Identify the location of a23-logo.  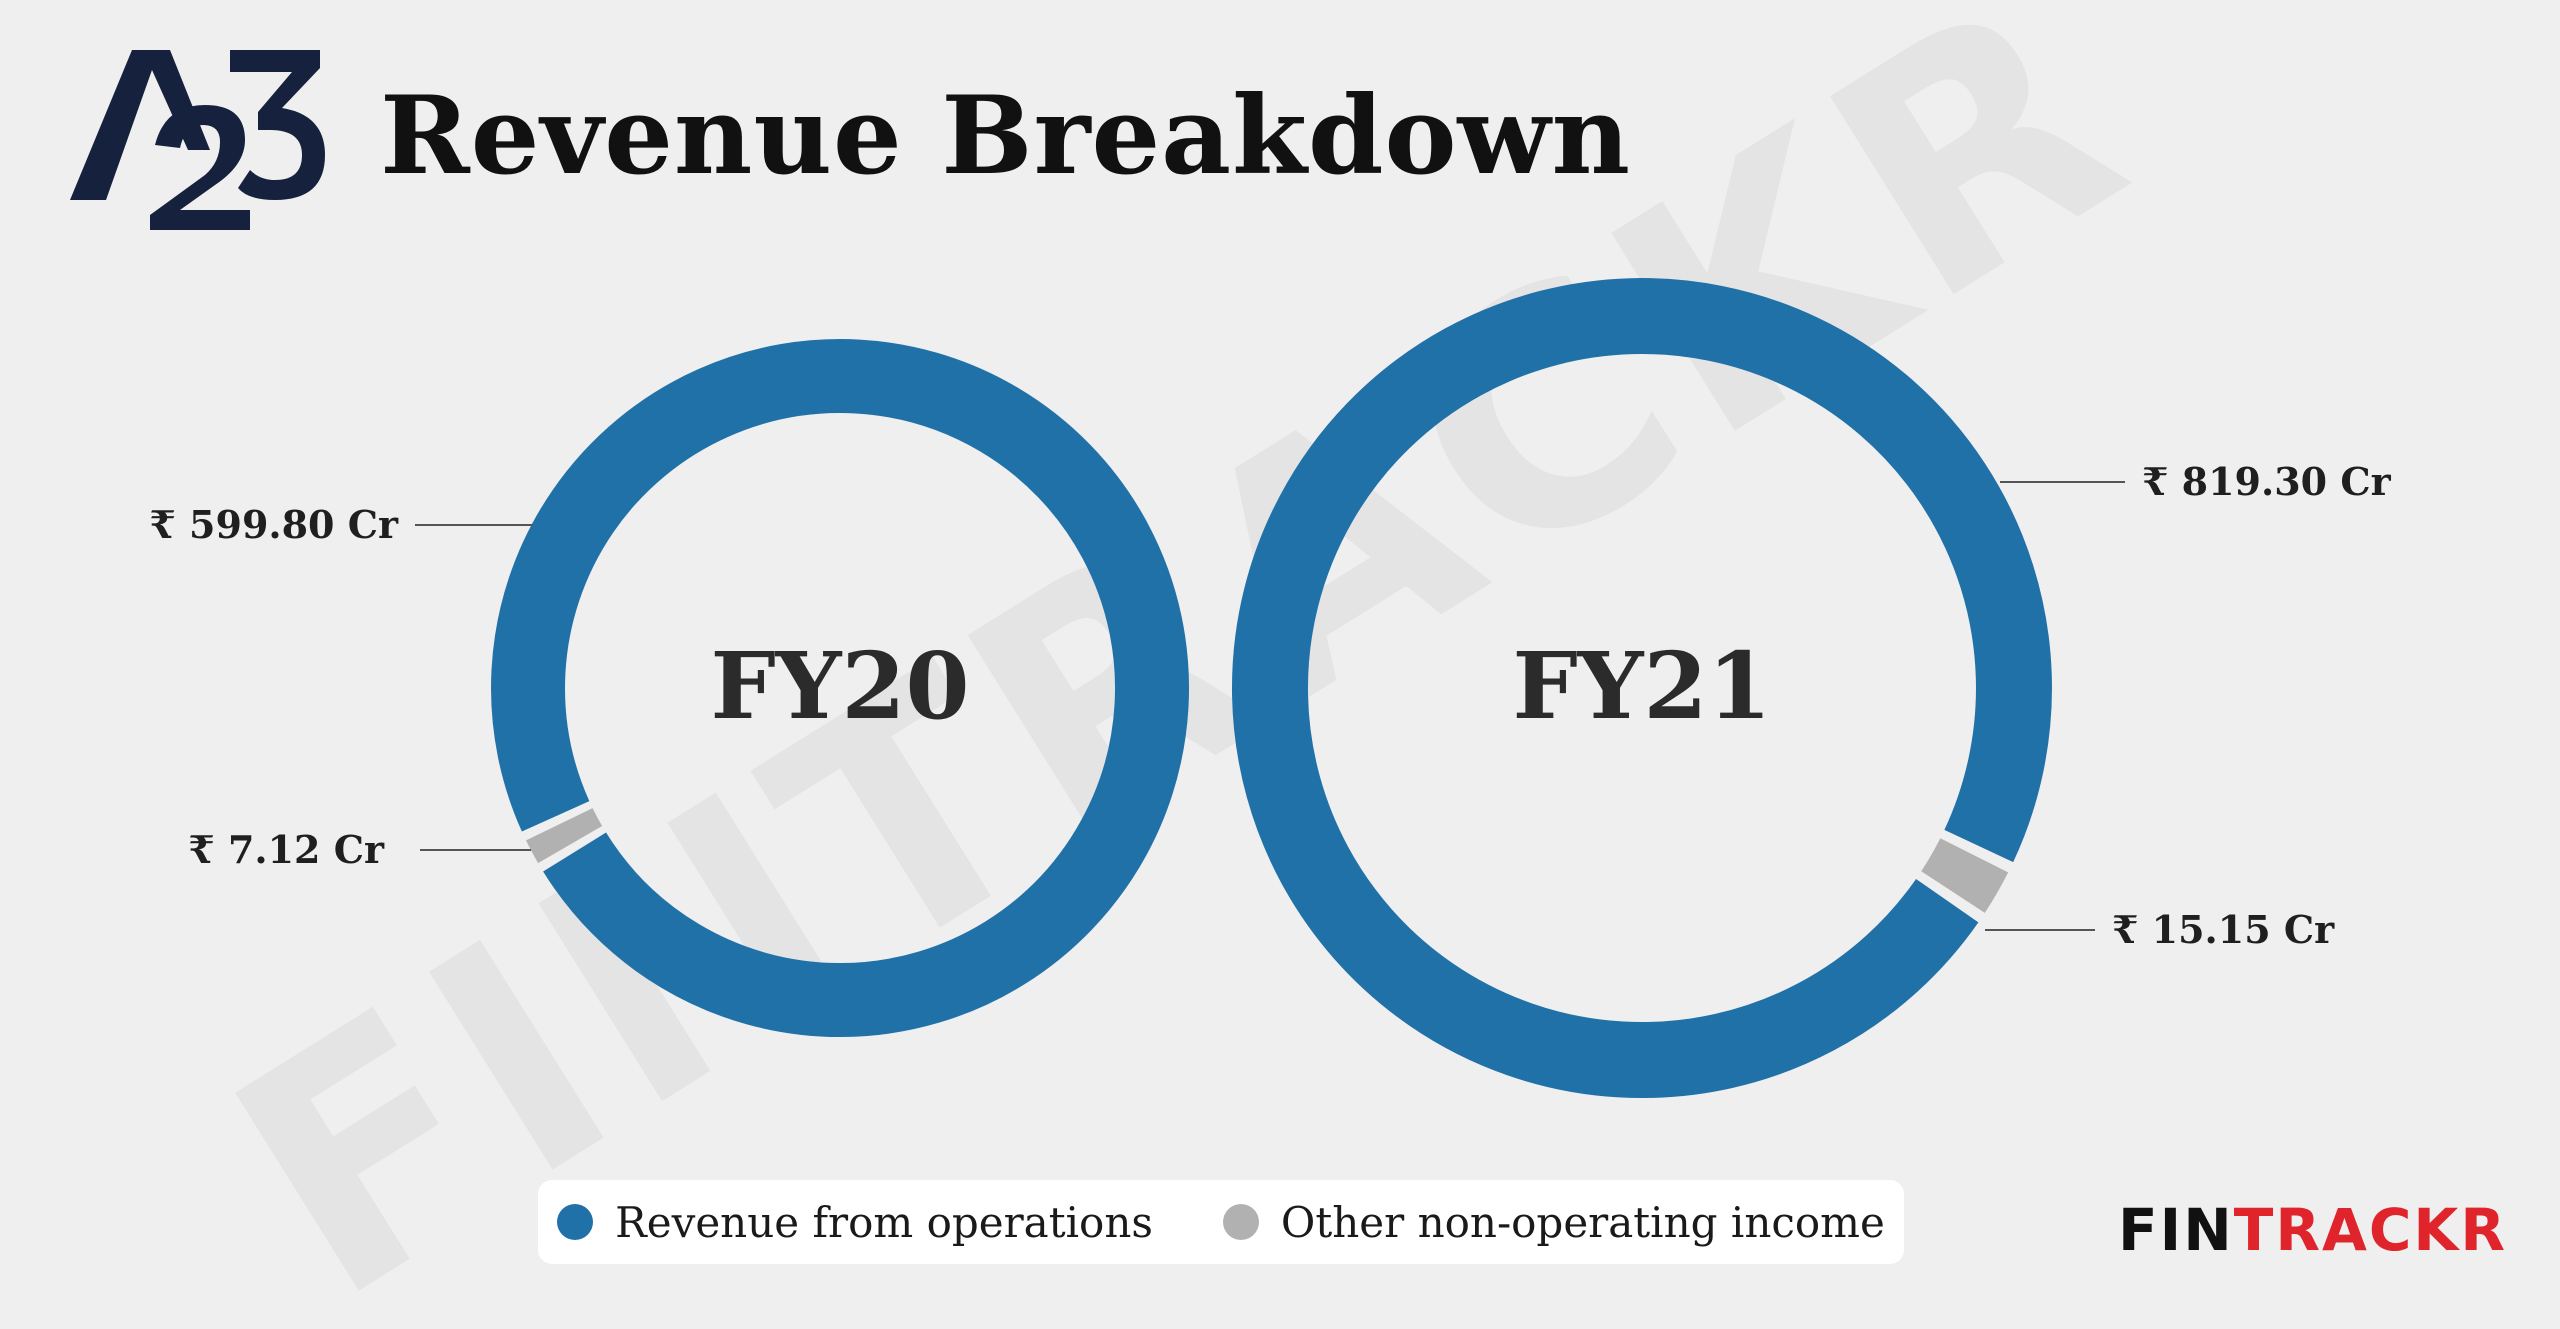
(197, 140).